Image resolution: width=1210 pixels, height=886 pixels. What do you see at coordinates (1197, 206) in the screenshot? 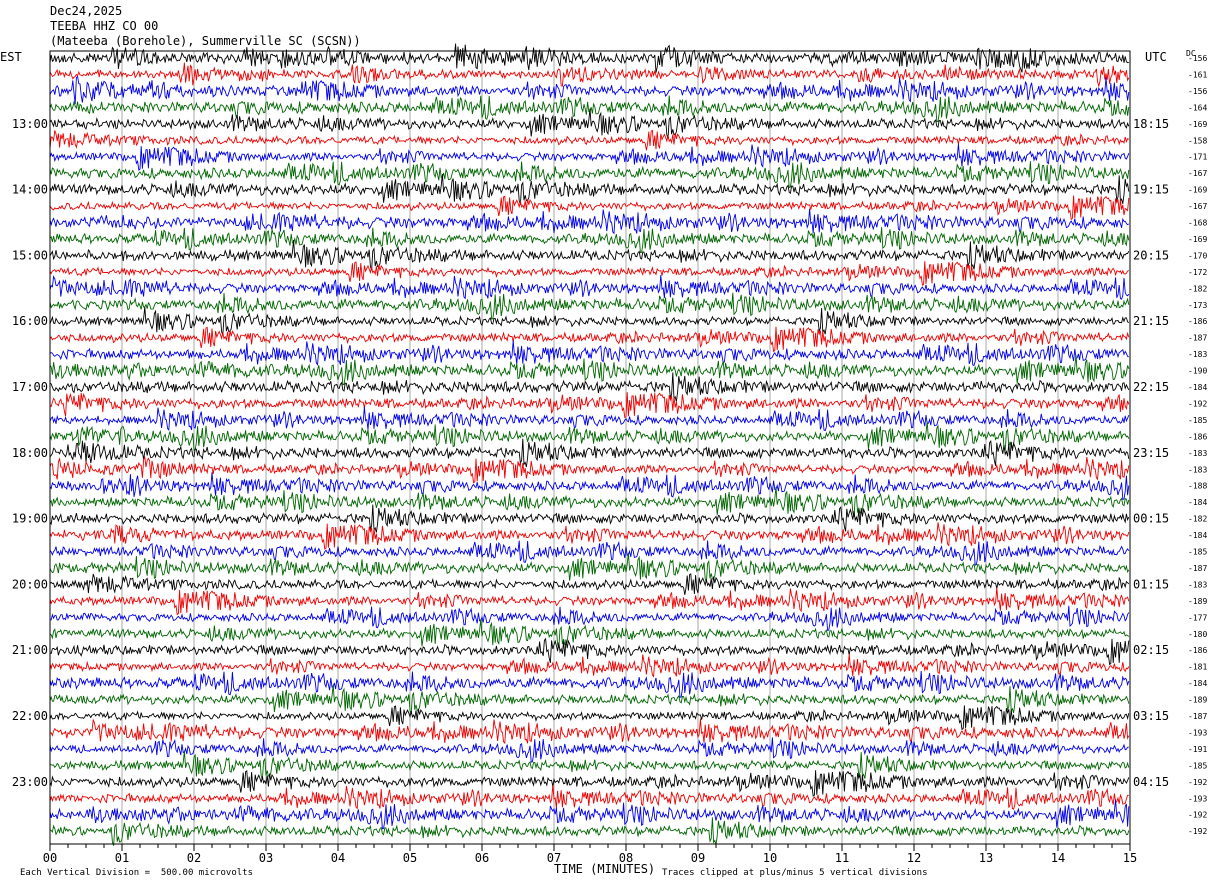
I see `dc-offset-label: -167` at bounding box center [1197, 206].